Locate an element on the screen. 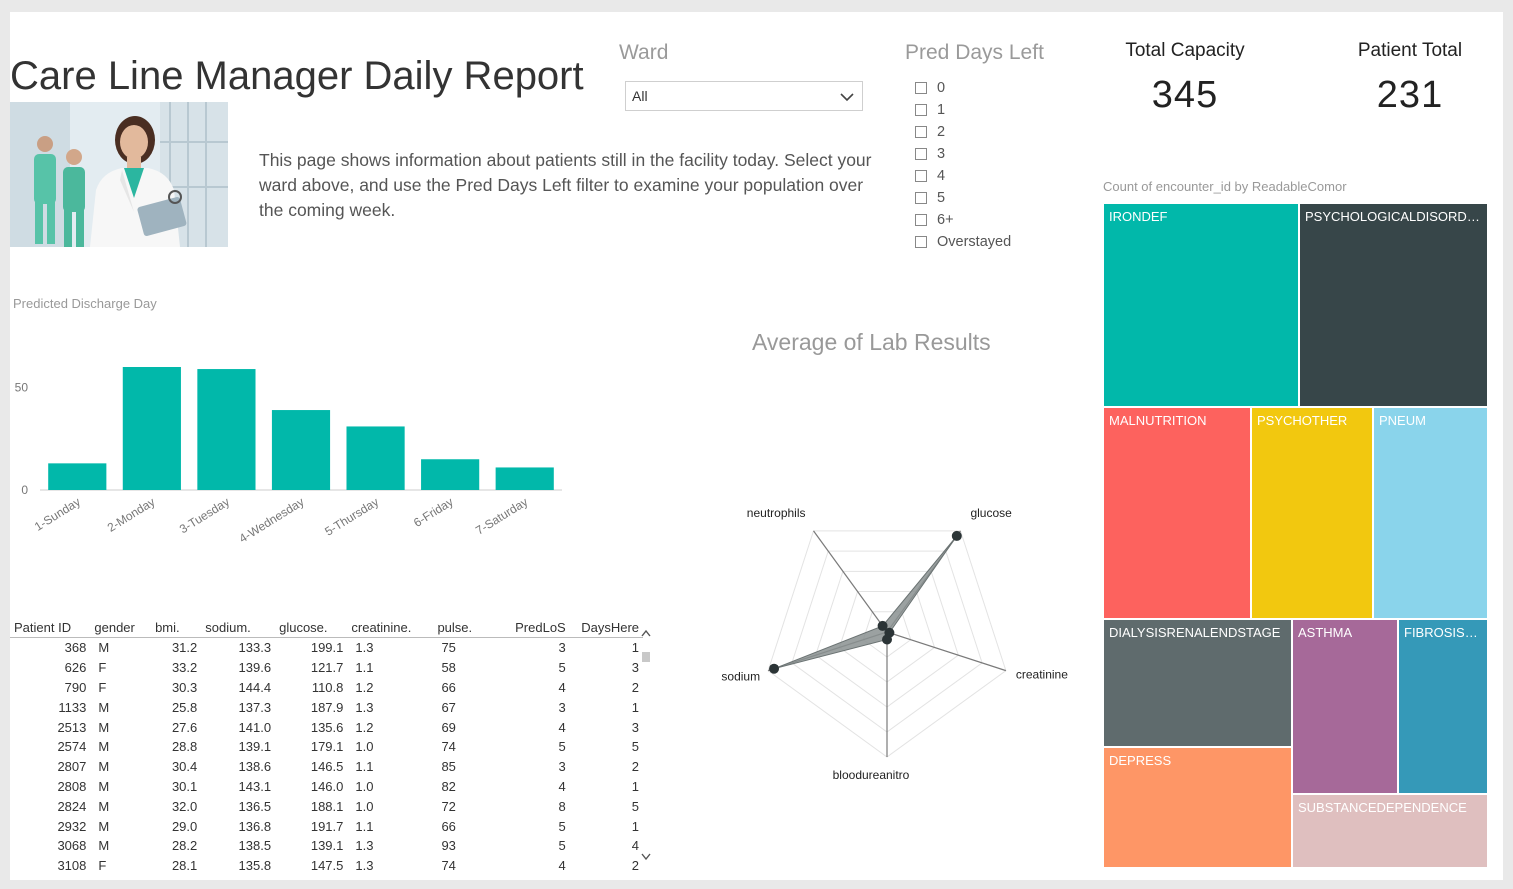 This screenshot has height=889, width=1513. column-header: creatinine. is located at coordinates (390, 627).